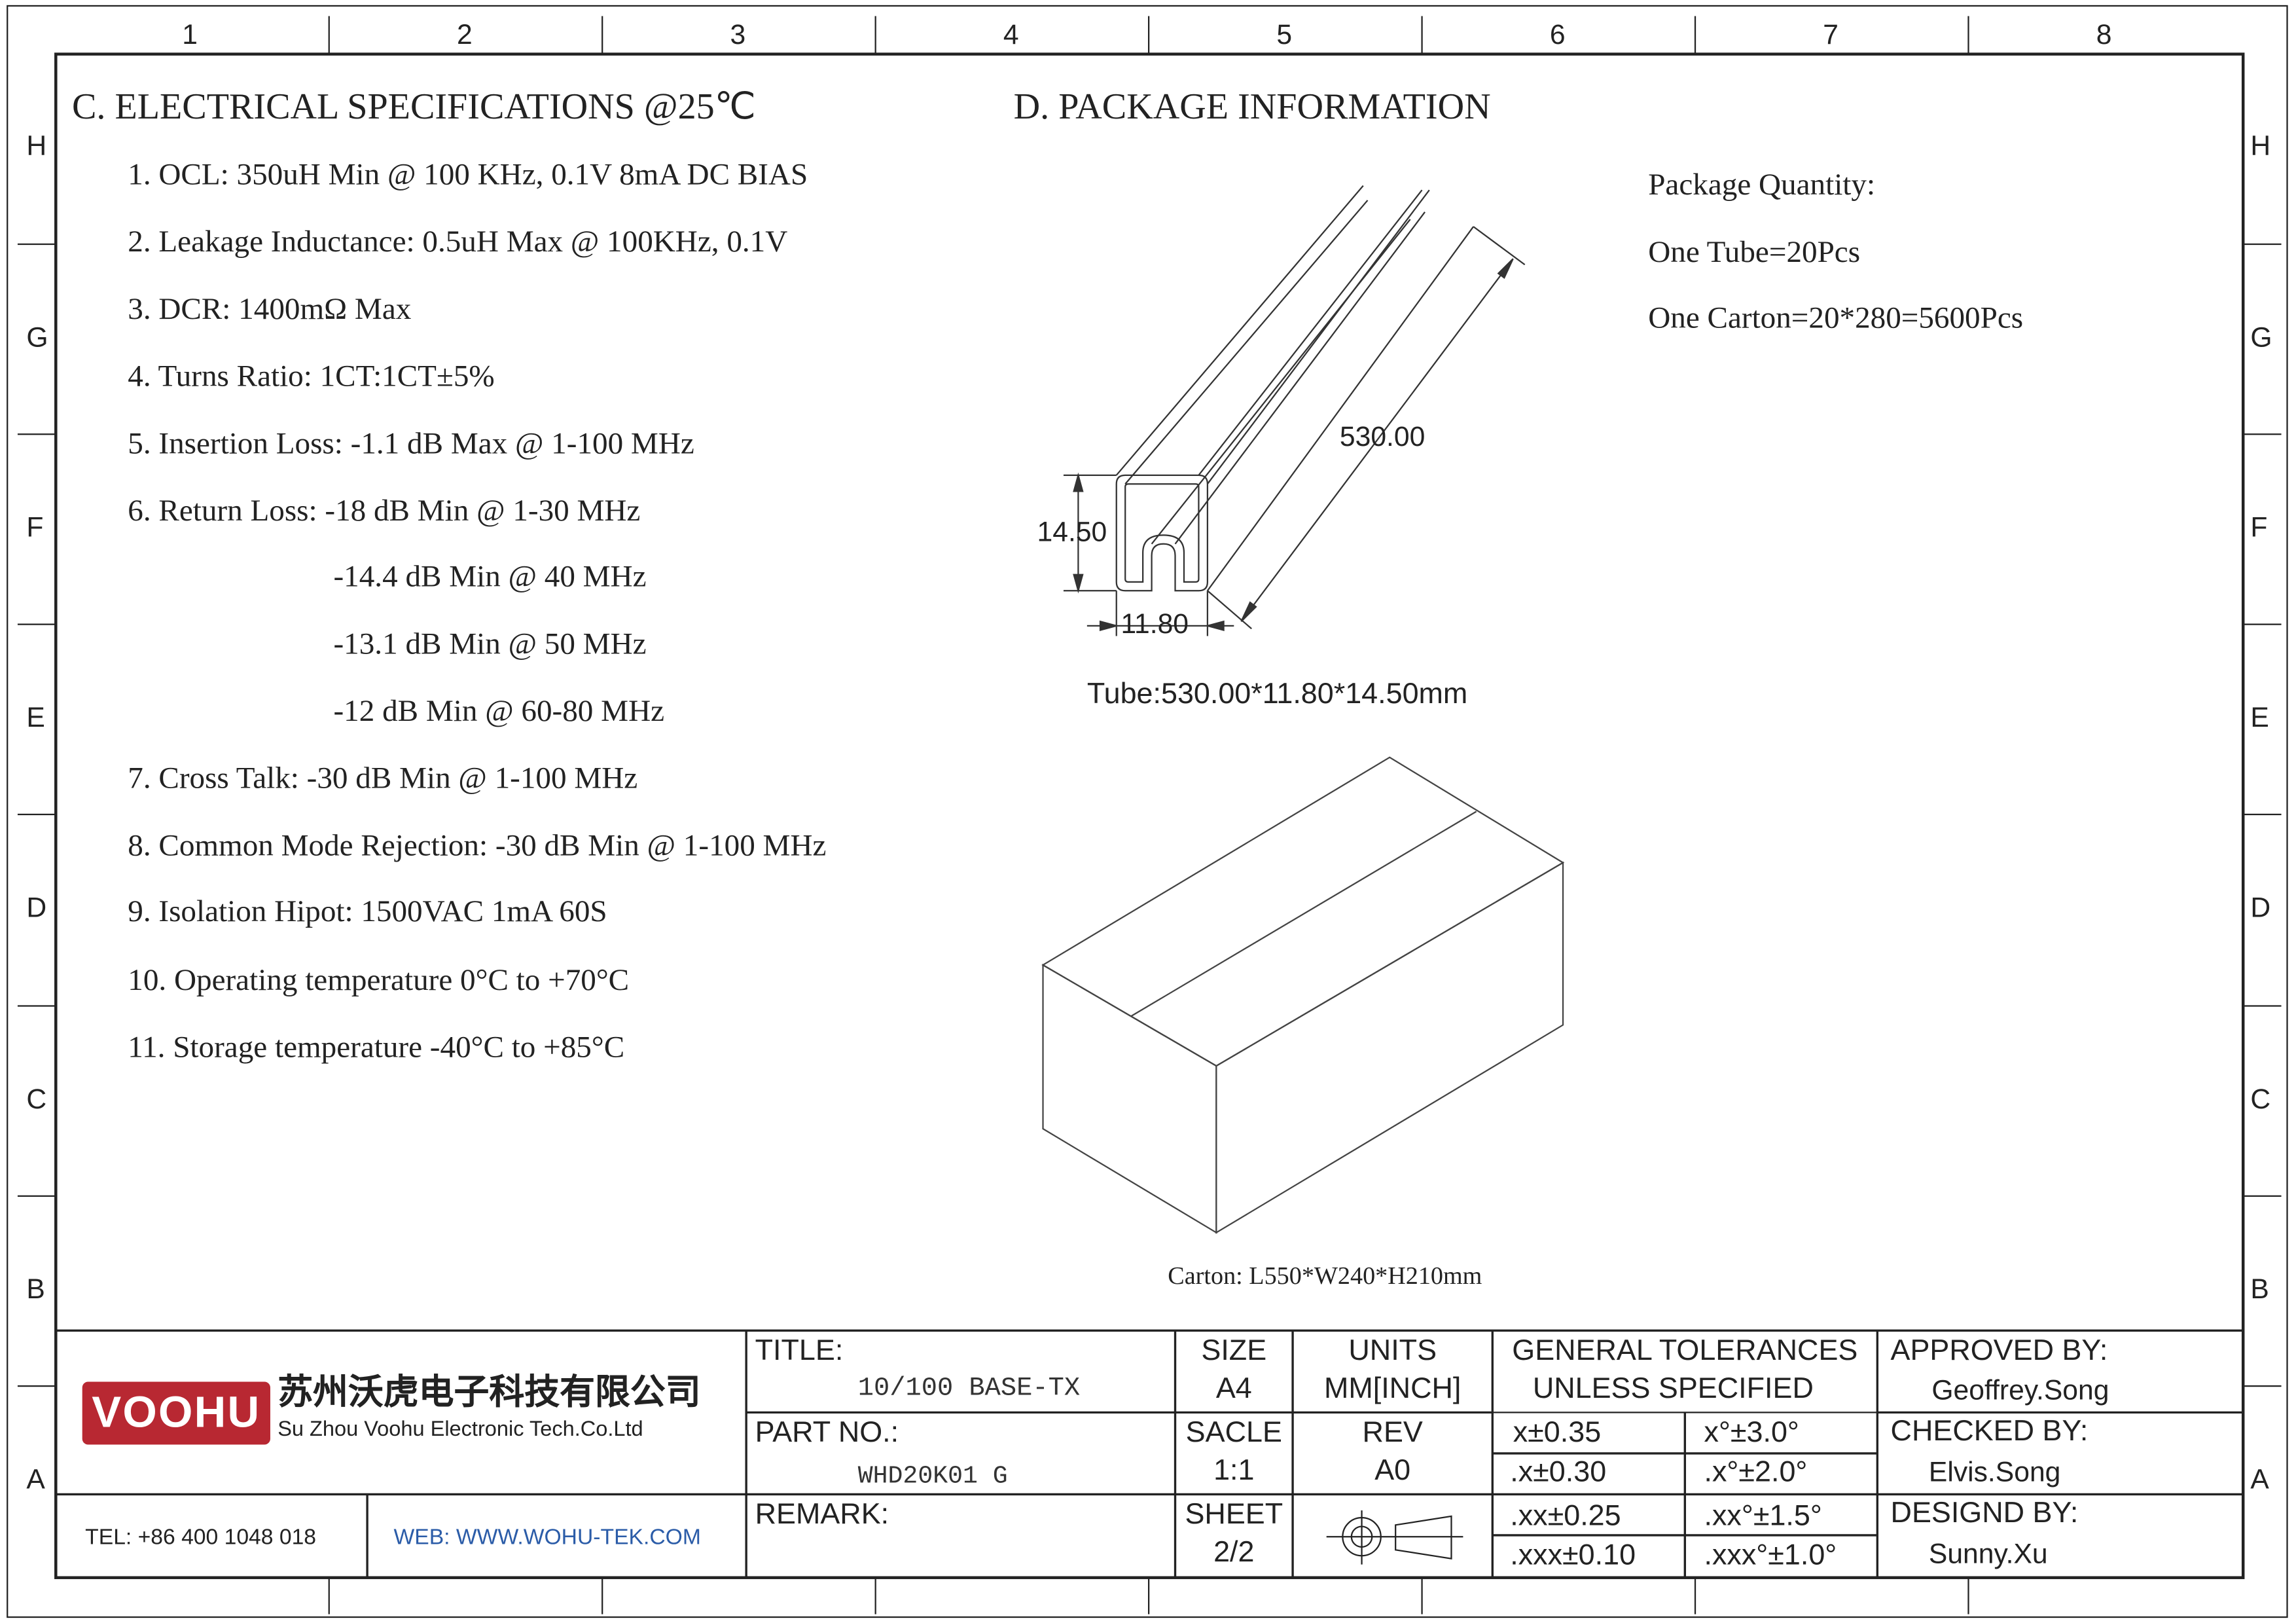 Image resolution: width=2296 pixels, height=1623 pixels. Describe the element at coordinates (1557, 1433) in the screenshot. I see `tolerance-linear: x±0.35` at that location.